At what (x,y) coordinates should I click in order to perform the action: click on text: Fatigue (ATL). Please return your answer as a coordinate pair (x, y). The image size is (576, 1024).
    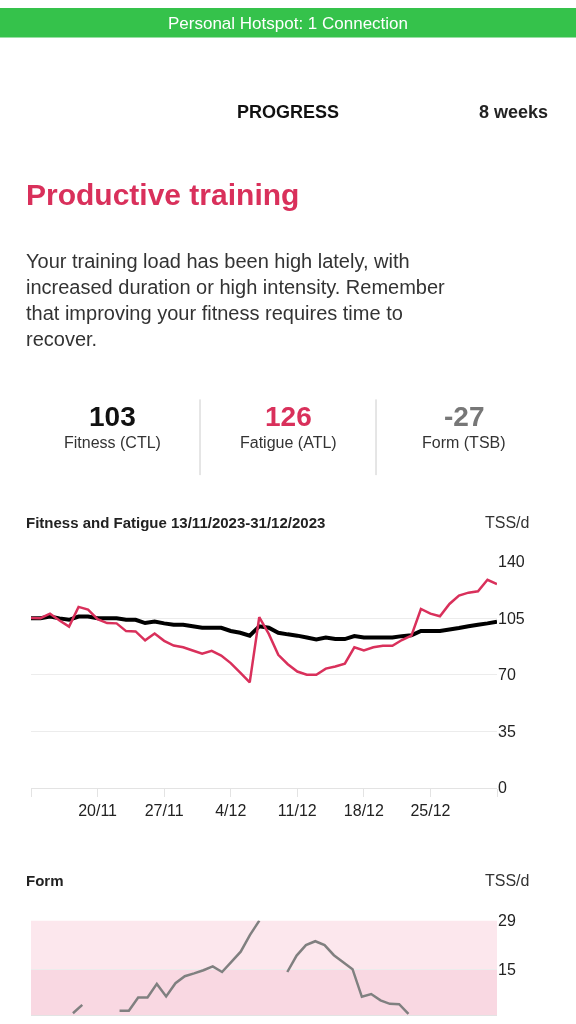
    Looking at the image, I should click on (288, 442).